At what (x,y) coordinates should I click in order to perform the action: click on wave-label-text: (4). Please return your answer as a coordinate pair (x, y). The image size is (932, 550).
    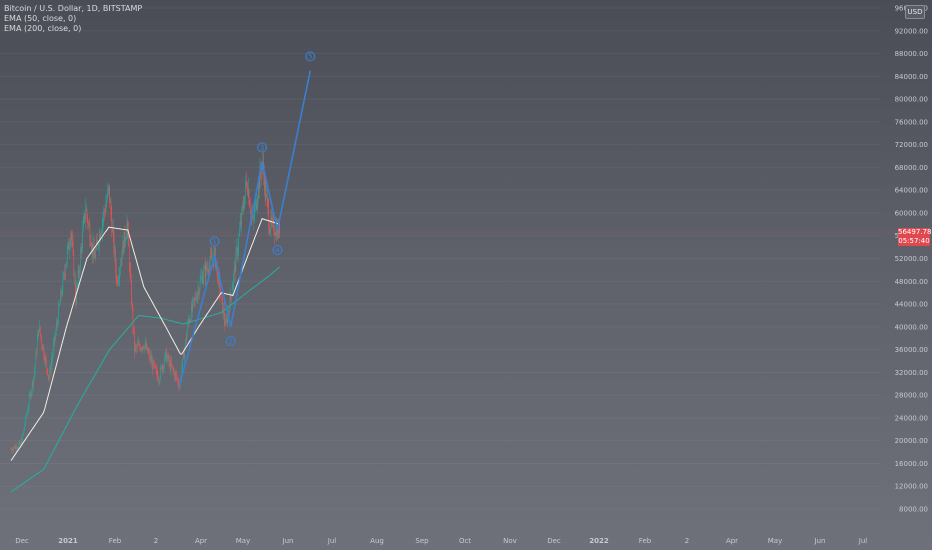
    Looking at the image, I should click on (277, 250).